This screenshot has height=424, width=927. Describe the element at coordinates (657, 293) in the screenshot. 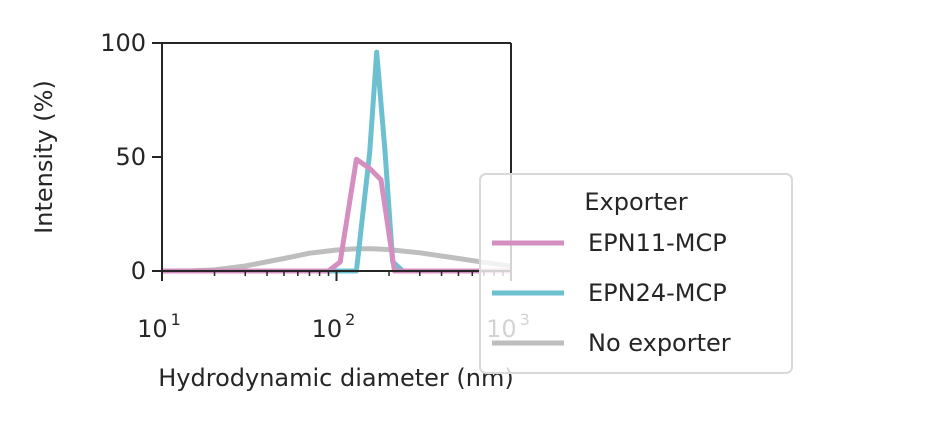

I see `legend-label: EPN24-MCP` at that location.